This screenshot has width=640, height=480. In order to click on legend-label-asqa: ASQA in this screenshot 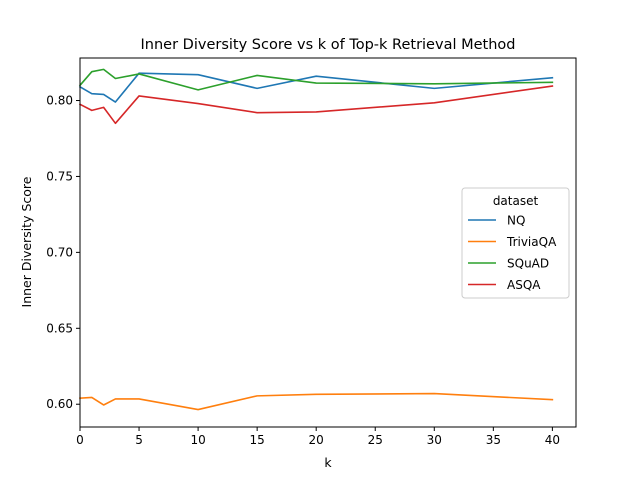, I will do `click(524, 285)`.